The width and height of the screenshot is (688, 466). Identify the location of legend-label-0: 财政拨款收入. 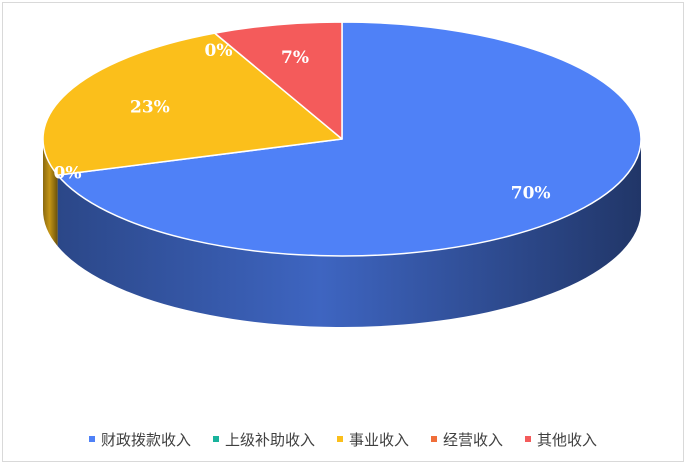
(145, 439).